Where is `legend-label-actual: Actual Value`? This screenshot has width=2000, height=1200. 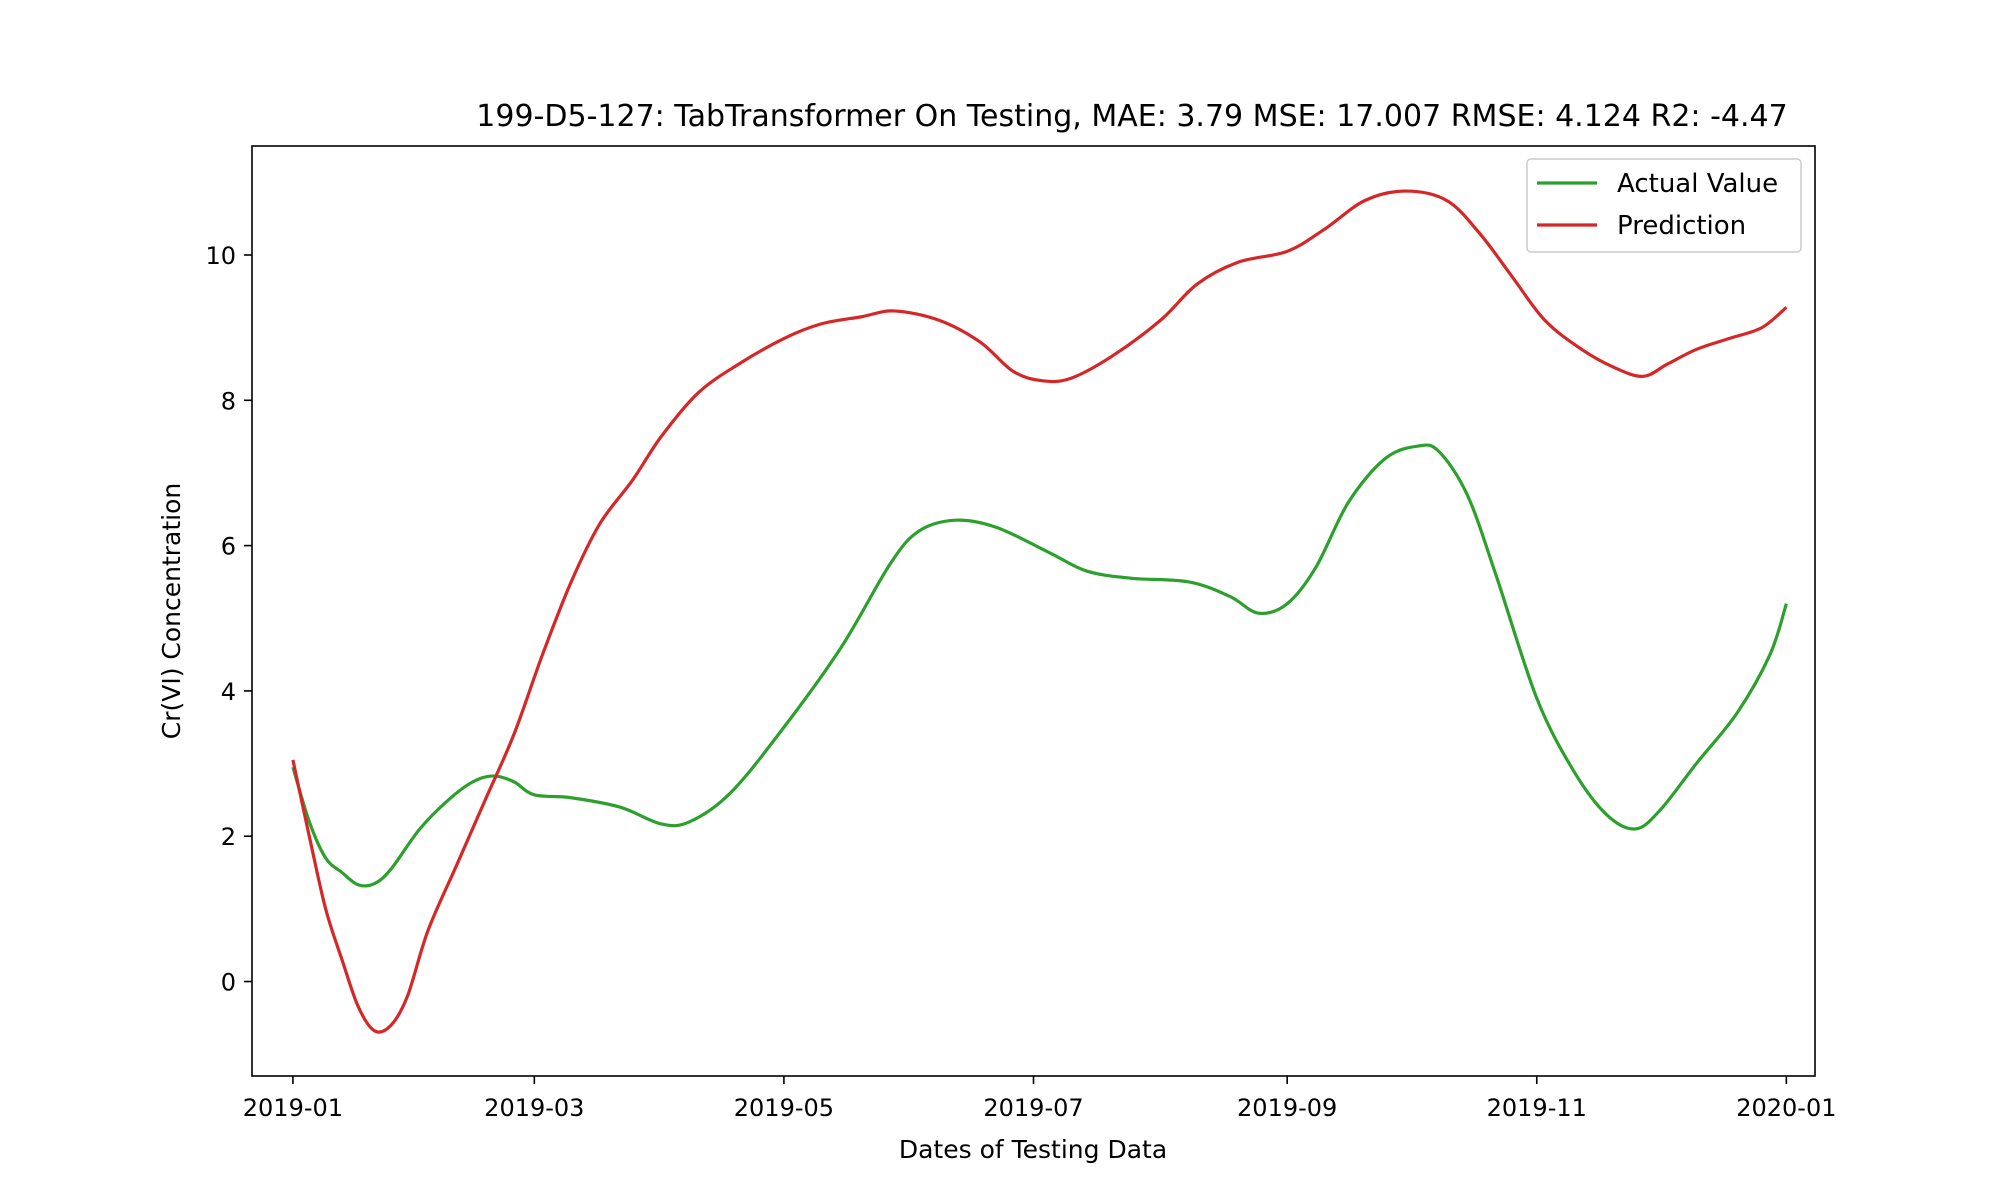 legend-label-actual: Actual Value is located at coordinates (1697, 184).